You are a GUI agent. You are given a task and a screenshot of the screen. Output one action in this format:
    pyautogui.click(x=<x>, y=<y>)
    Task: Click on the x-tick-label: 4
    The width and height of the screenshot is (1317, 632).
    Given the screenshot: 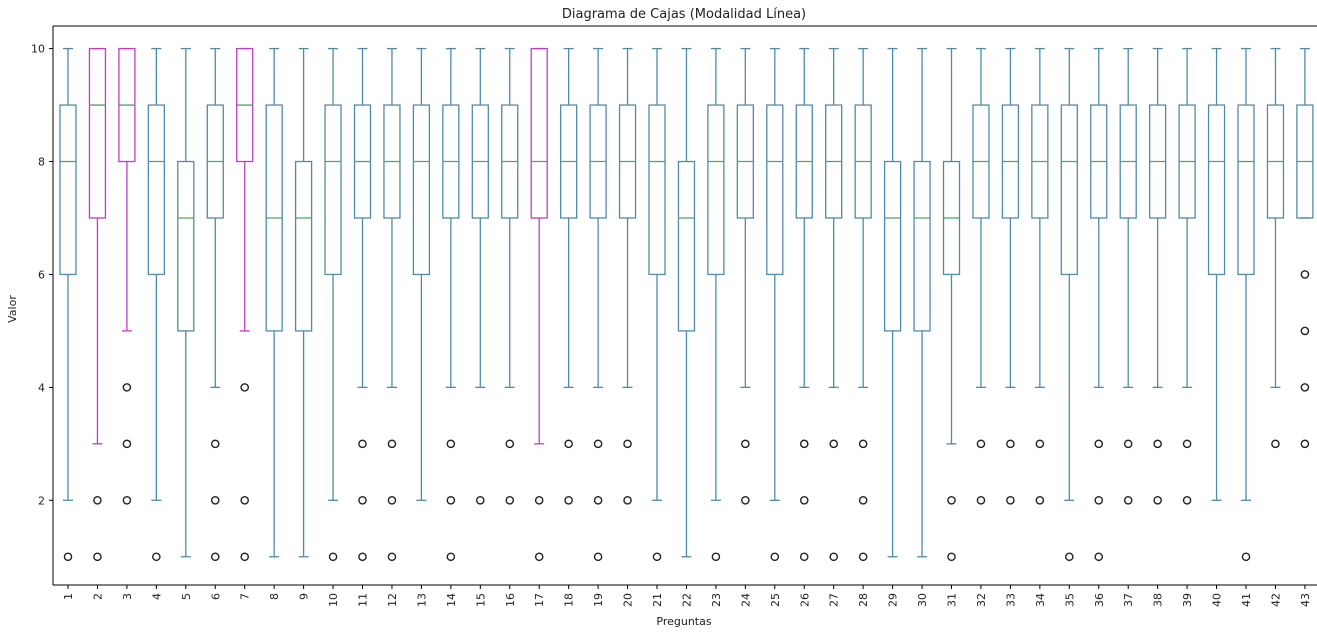 What is the action you would take?
    pyautogui.click(x=156, y=596)
    